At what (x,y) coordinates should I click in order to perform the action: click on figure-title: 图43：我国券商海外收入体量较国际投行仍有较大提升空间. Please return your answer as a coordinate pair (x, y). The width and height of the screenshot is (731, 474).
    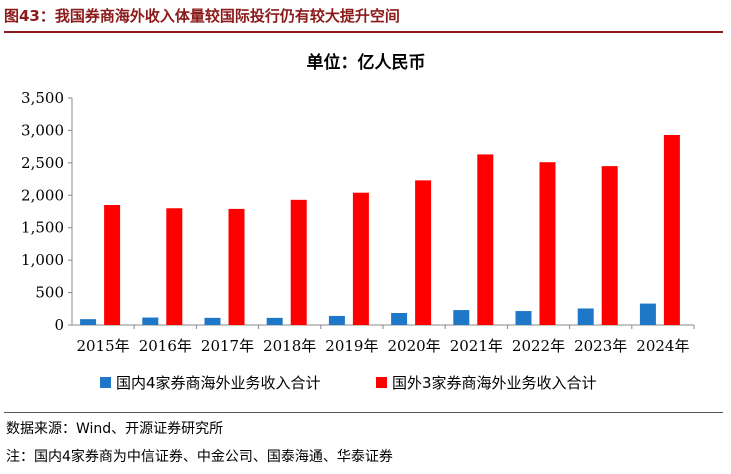
    Looking at the image, I should click on (202, 16).